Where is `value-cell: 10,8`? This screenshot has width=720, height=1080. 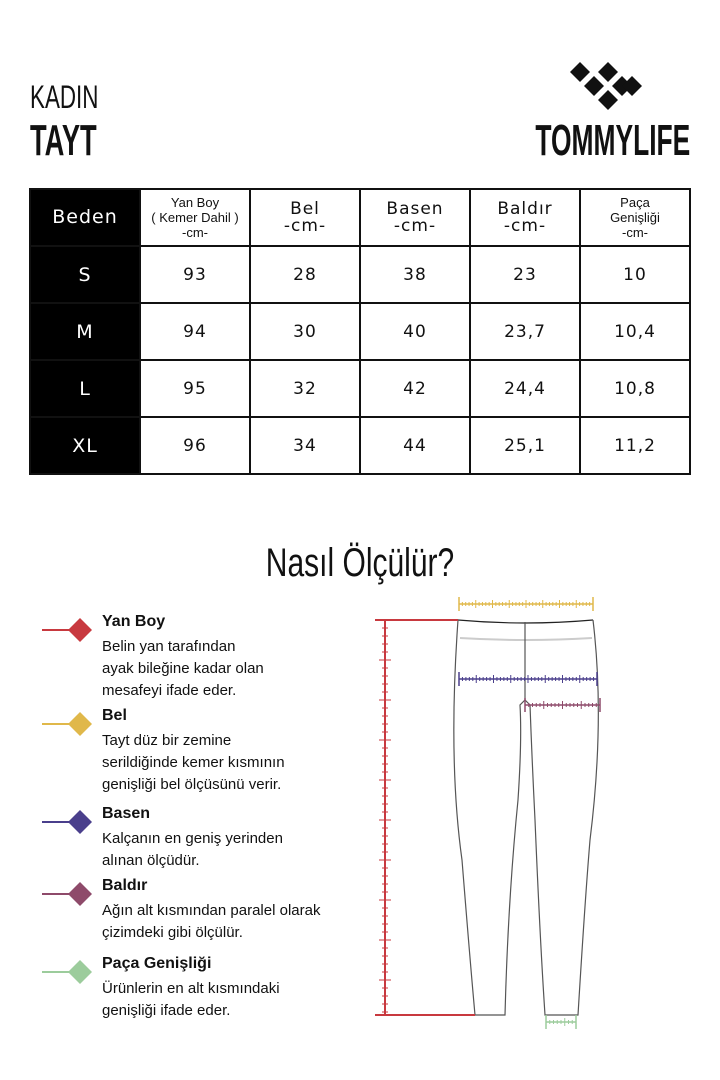
value-cell: 10,8 is located at coordinates (635, 388).